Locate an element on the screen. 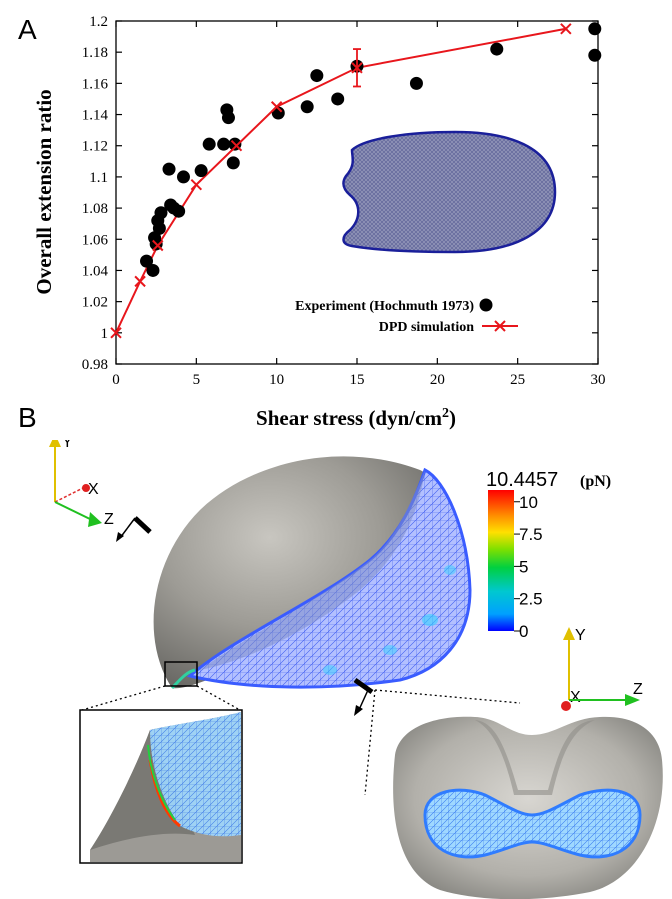  legend-simulation-label: DPD simulation is located at coordinates (427, 327).